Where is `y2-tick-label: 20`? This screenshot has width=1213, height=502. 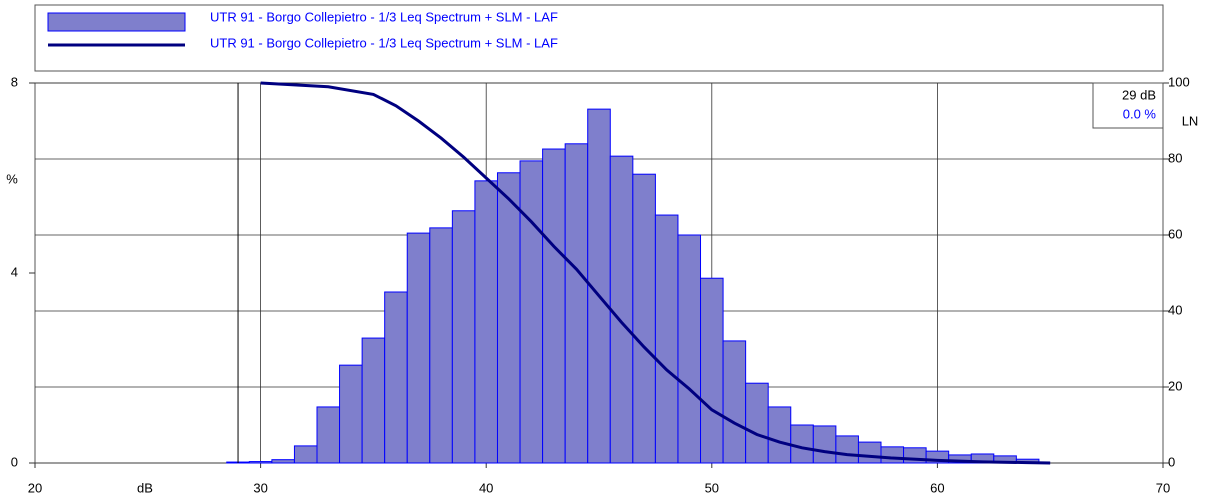
y2-tick-label: 20 is located at coordinates (1175, 385).